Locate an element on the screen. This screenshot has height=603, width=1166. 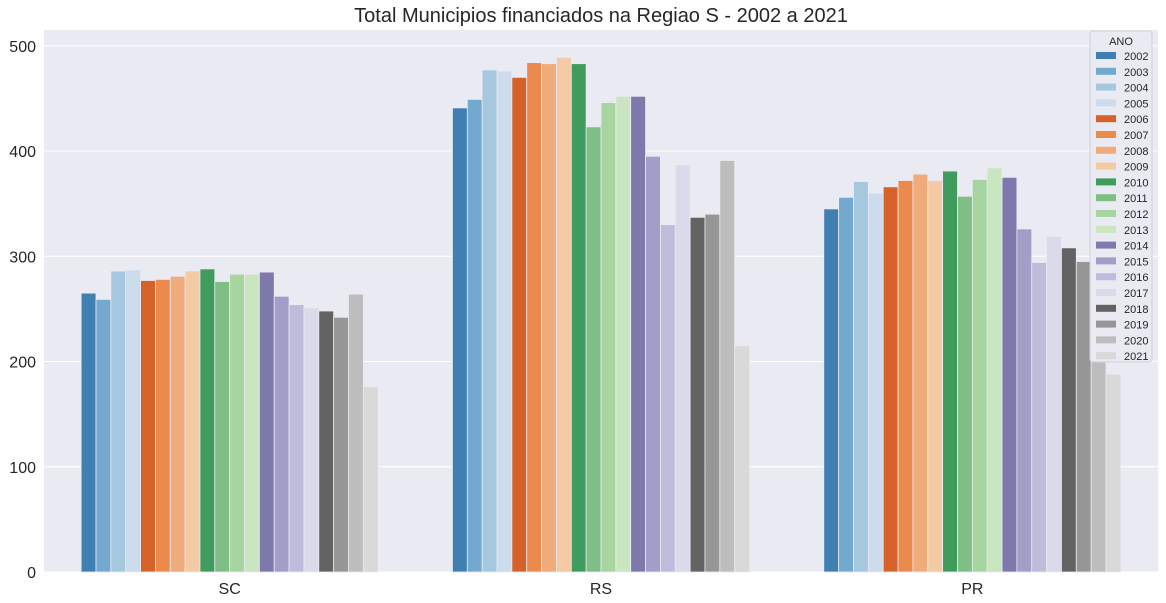
legend-label: 2004 is located at coordinates (1136, 89).